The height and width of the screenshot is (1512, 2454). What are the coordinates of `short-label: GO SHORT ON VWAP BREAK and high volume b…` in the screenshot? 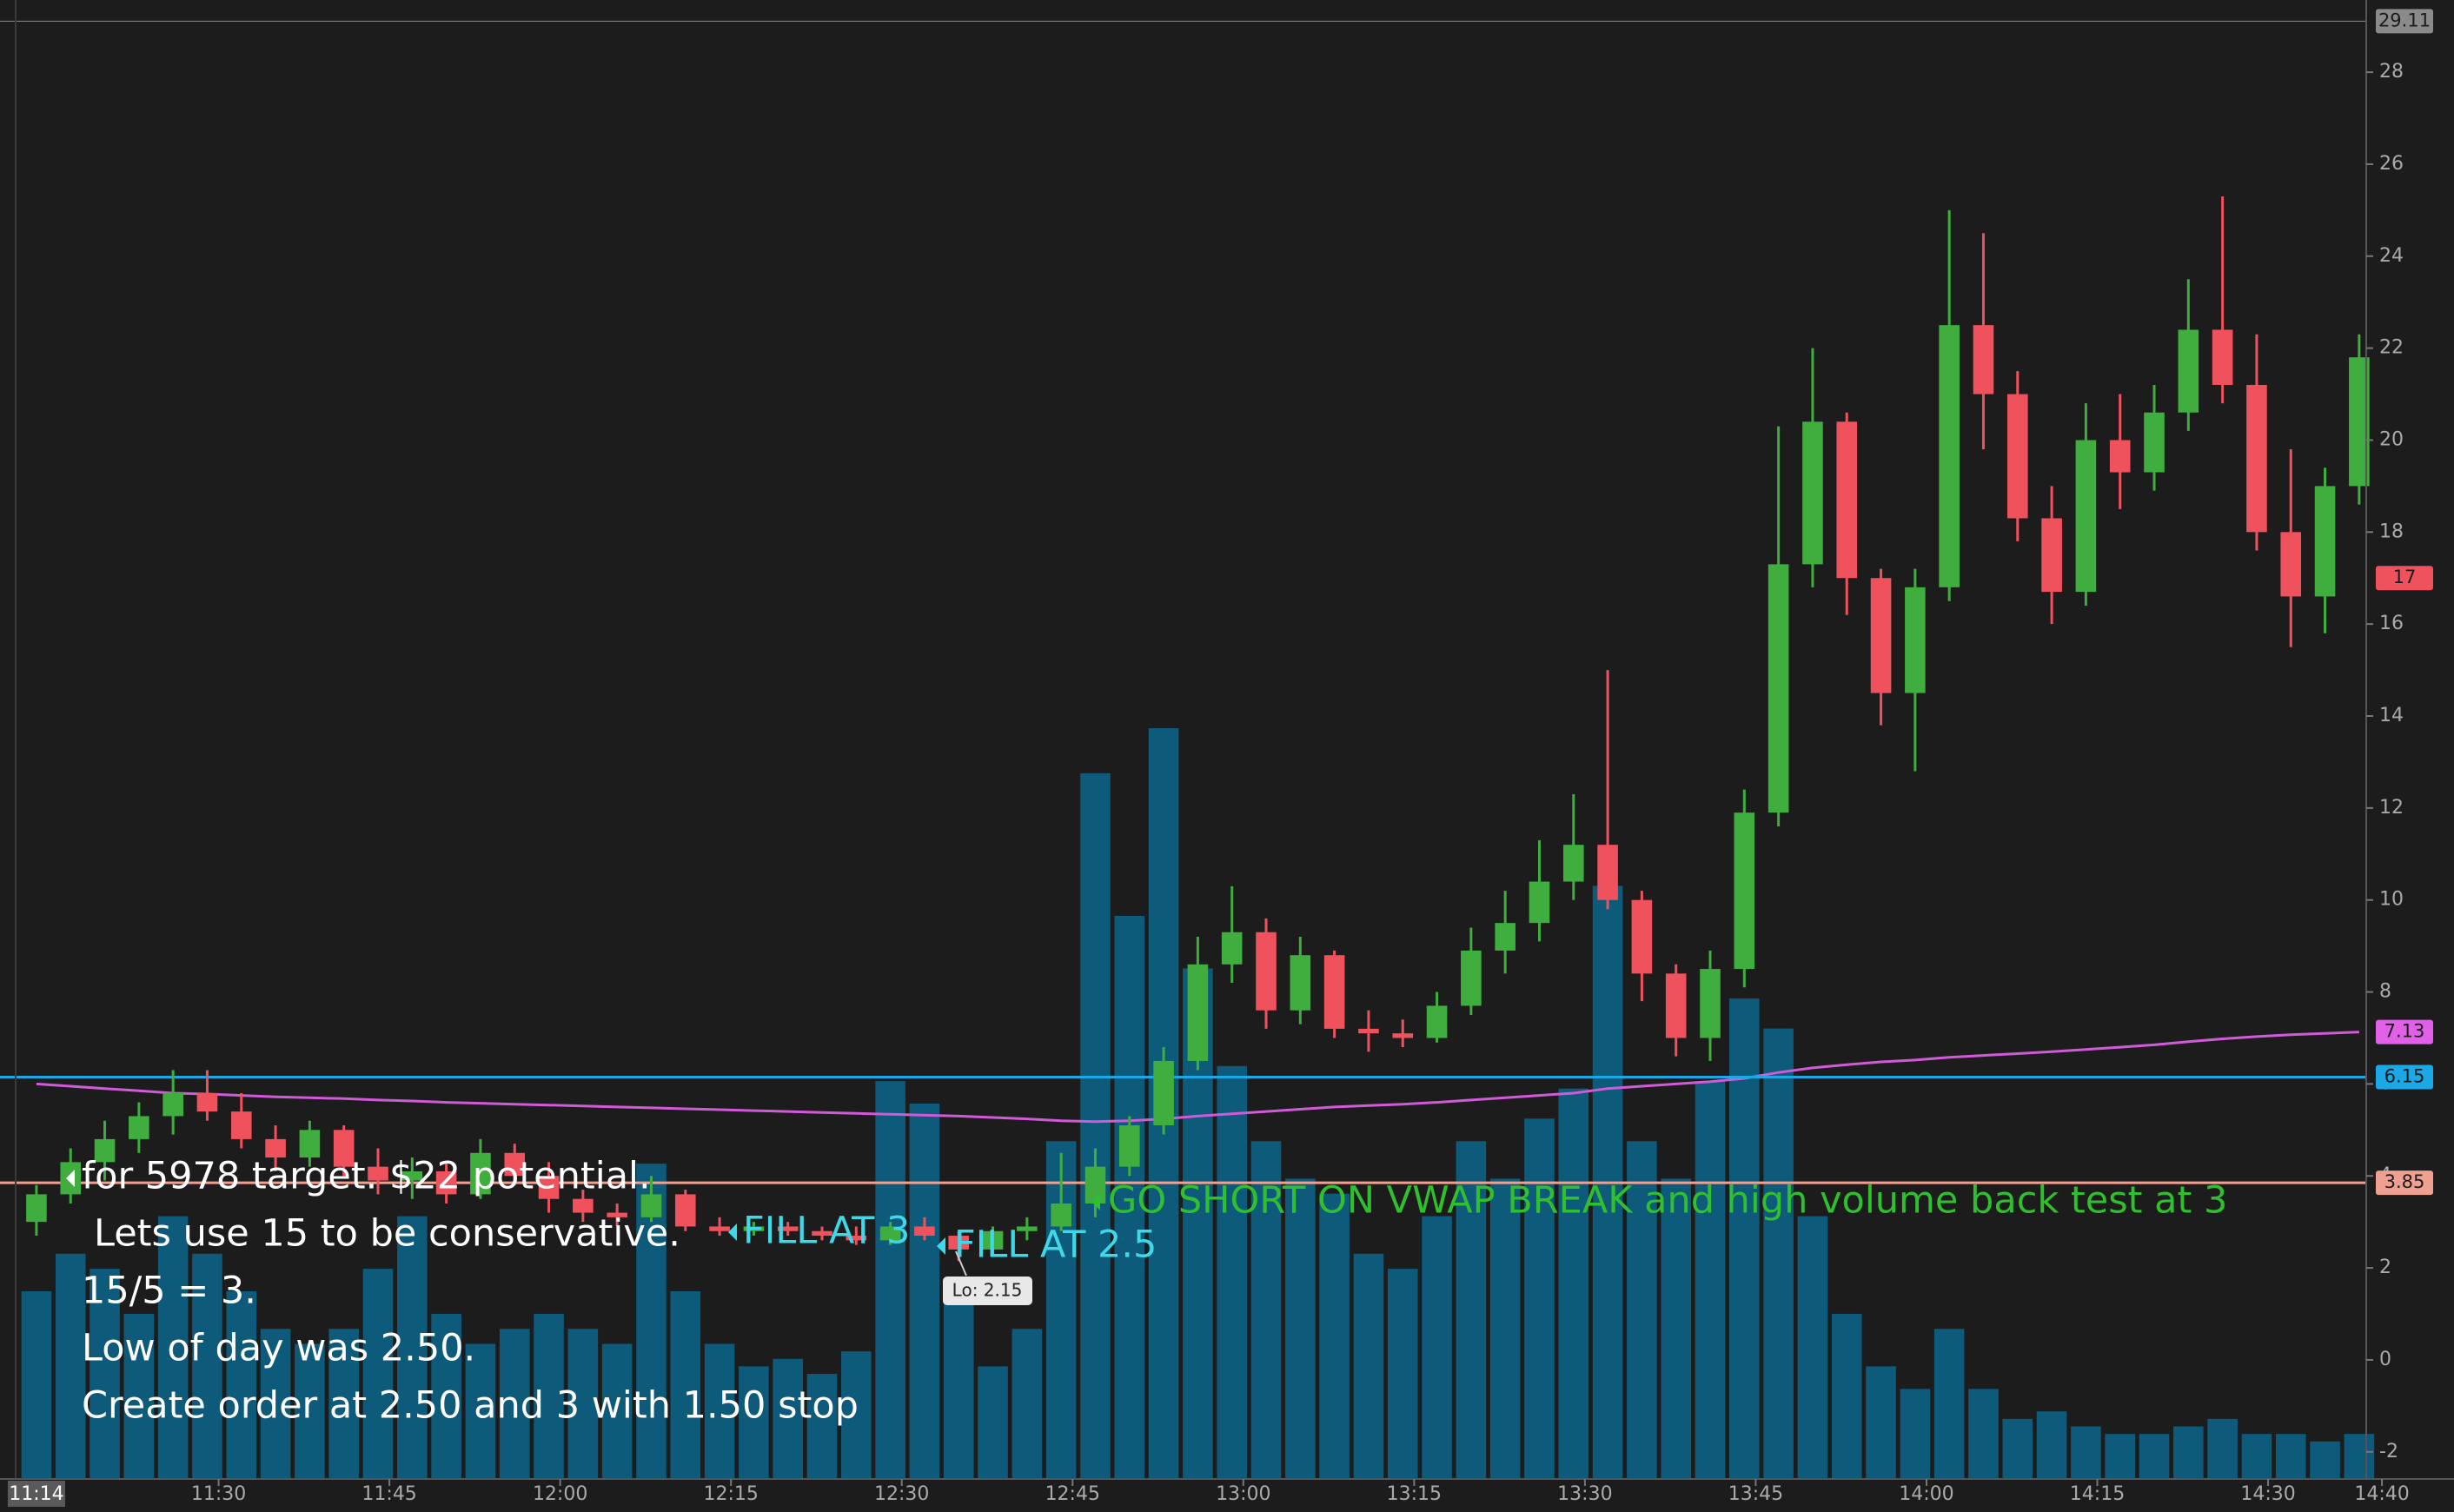 It's located at (1667, 1201).